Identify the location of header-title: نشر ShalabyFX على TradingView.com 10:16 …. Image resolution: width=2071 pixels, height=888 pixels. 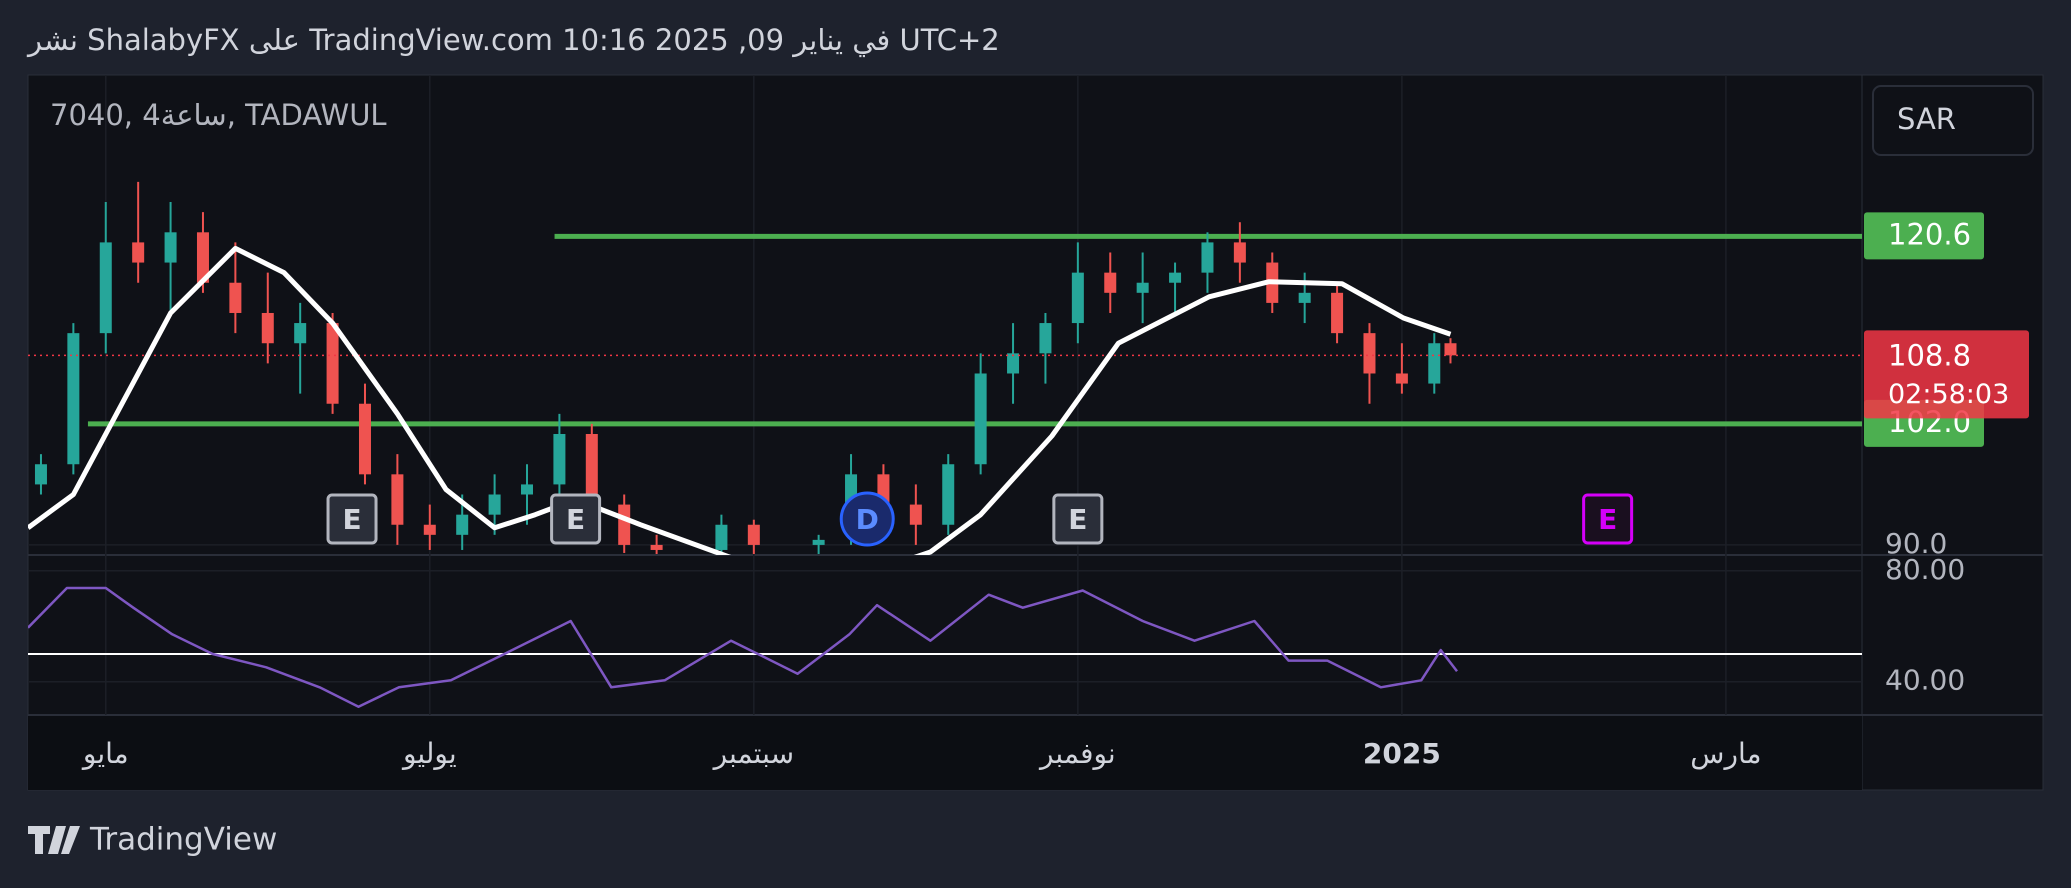
(513, 40).